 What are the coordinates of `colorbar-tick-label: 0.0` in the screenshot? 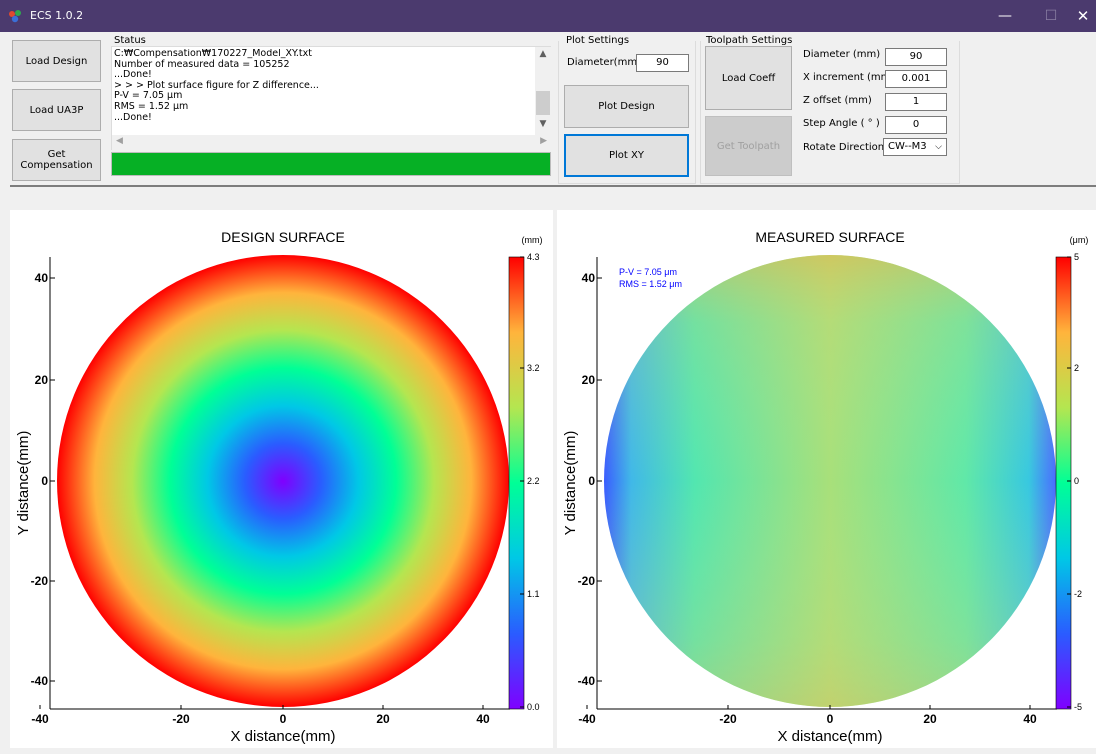 It's located at (533, 707).